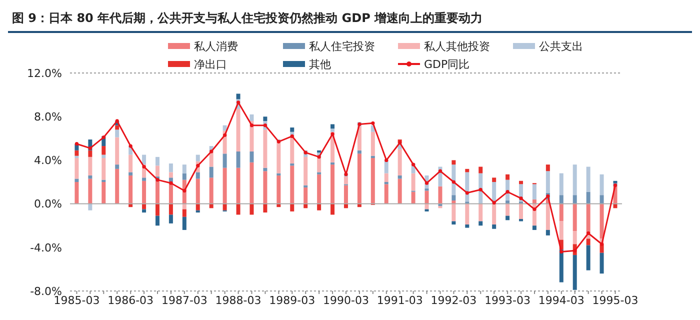 The width and height of the screenshot is (700, 320). What do you see at coordinates (44, 73) in the screenshot?
I see `y-tick-label: 12.0%` at bounding box center [44, 73].